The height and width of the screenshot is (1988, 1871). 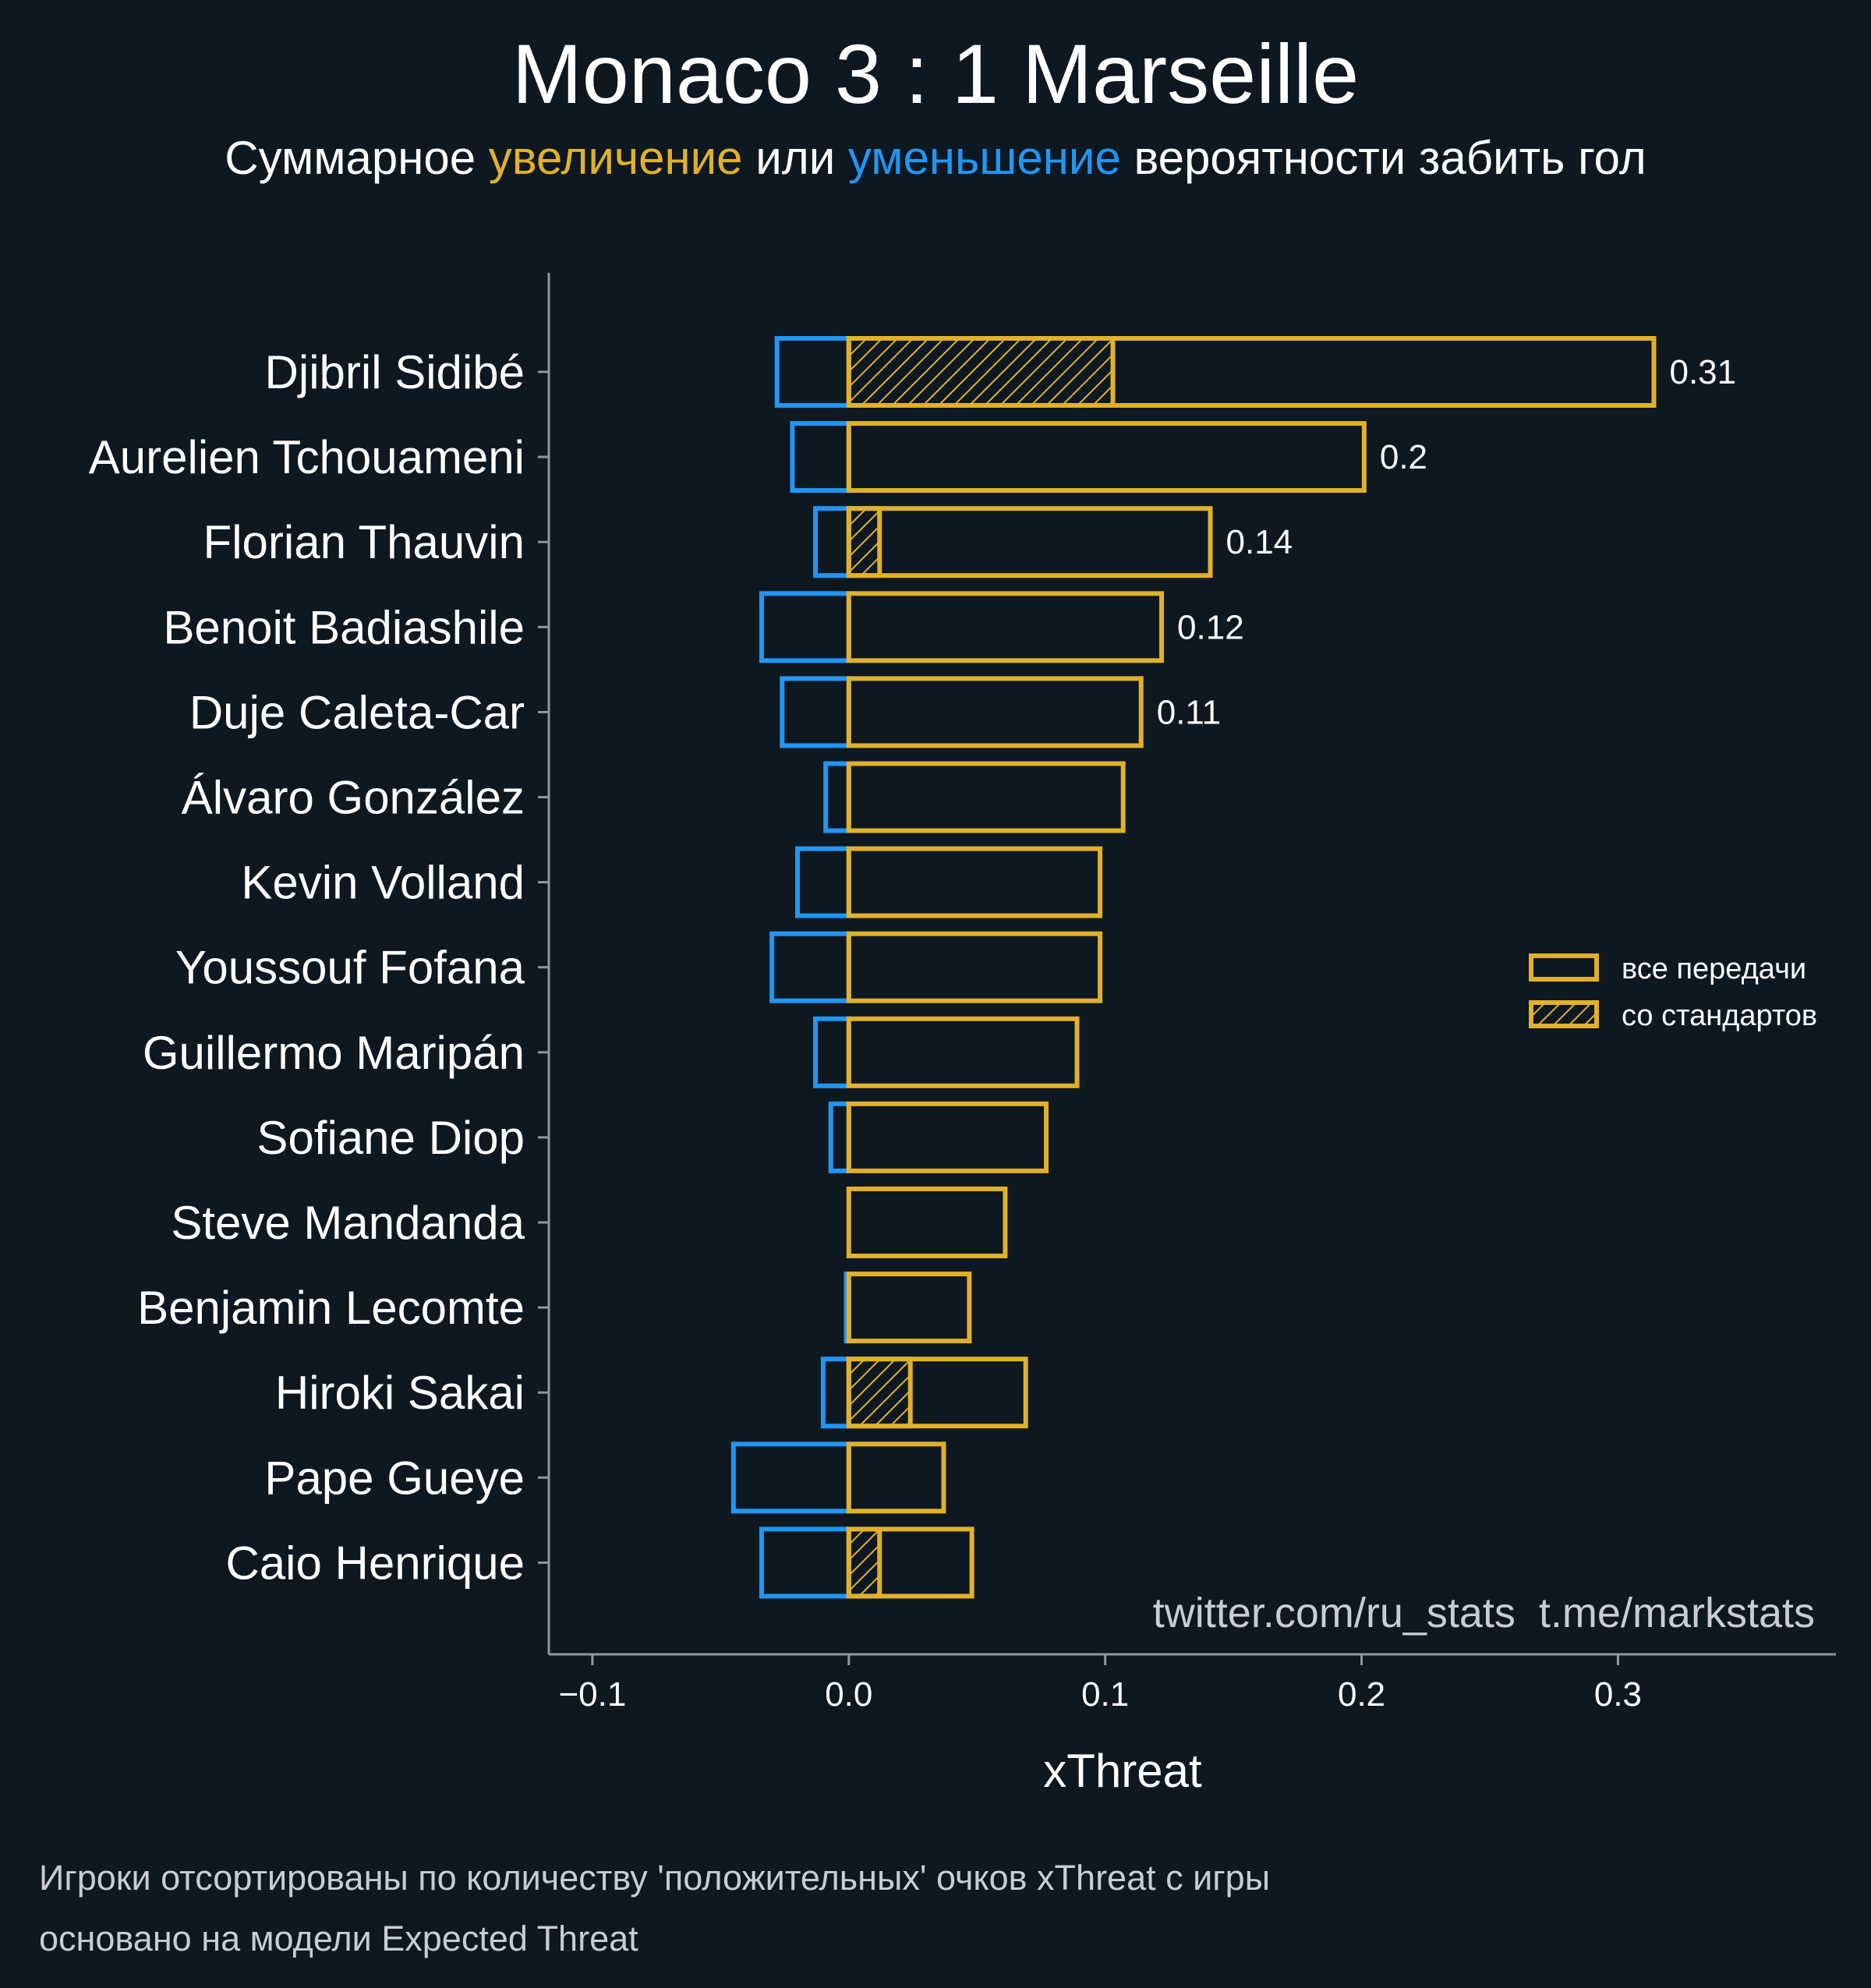 I want to click on x-axis-label: xThreat, so click(x=1122, y=1771).